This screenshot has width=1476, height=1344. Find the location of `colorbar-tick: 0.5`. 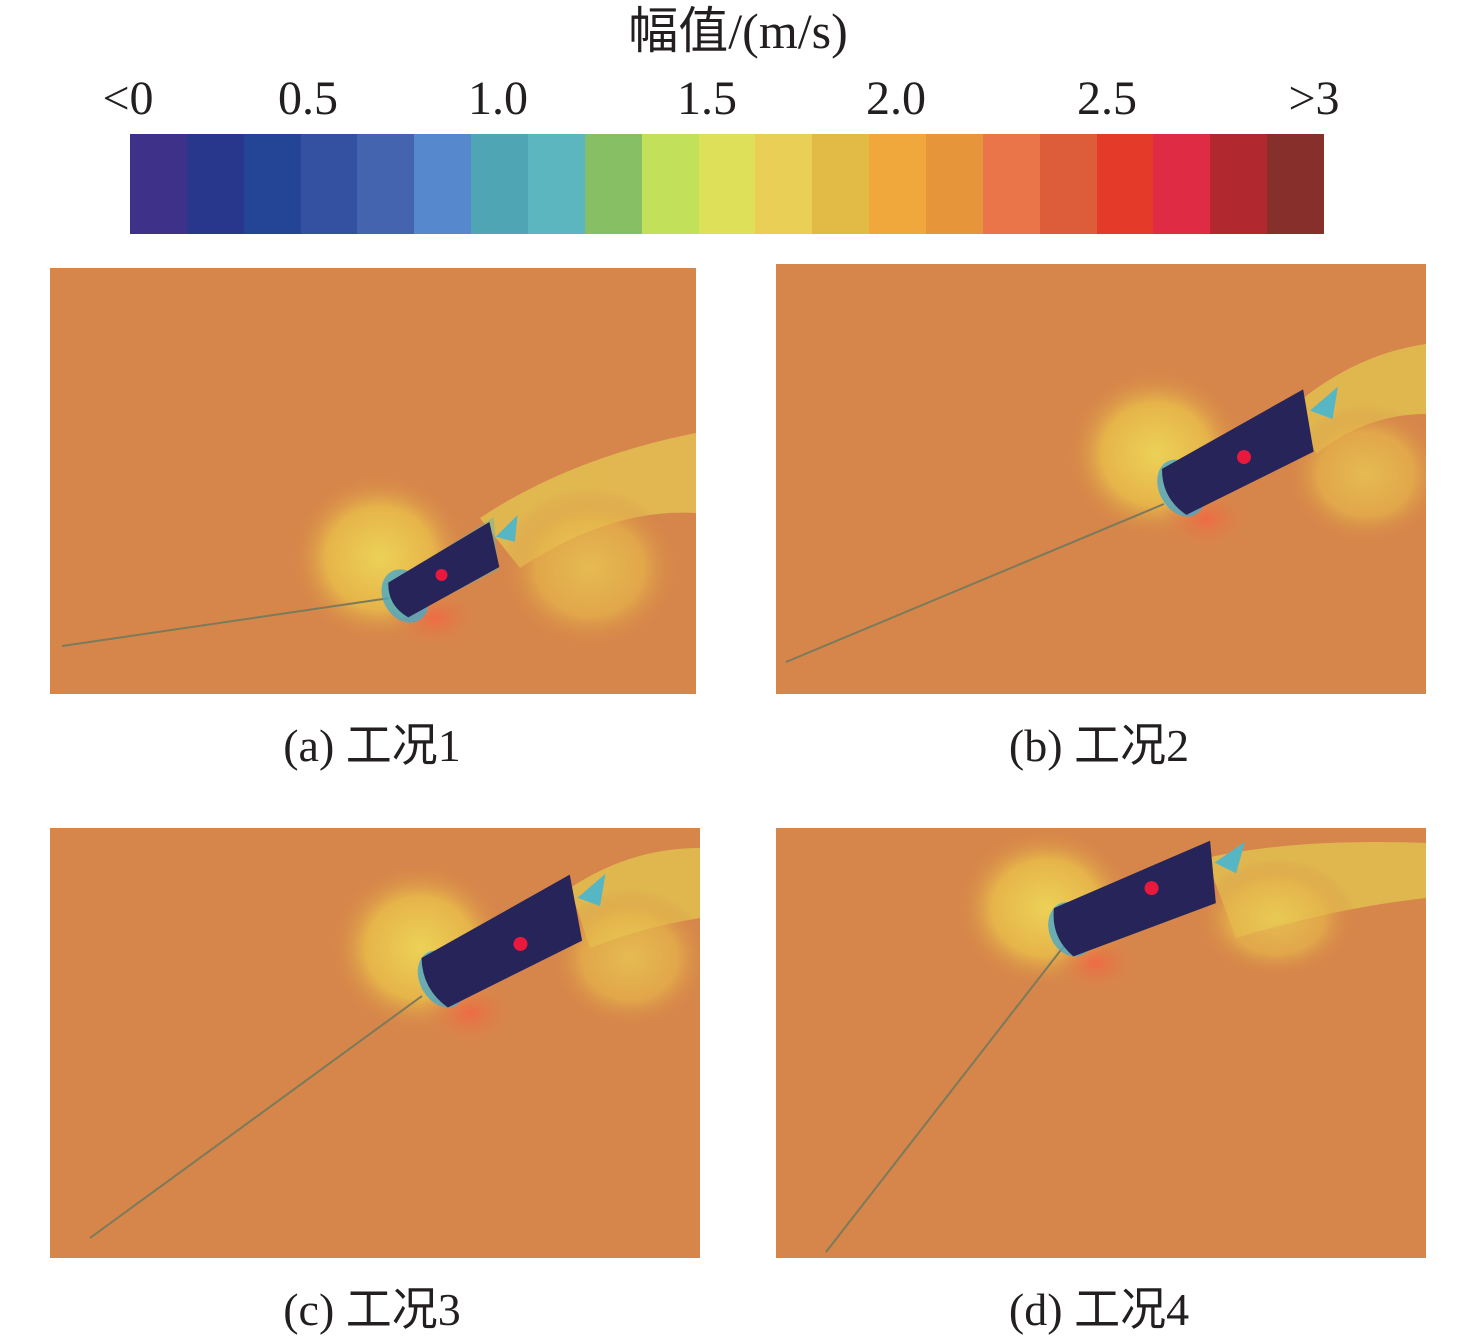

colorbar-tick: 0.5 is located at coordinates (308, 98).